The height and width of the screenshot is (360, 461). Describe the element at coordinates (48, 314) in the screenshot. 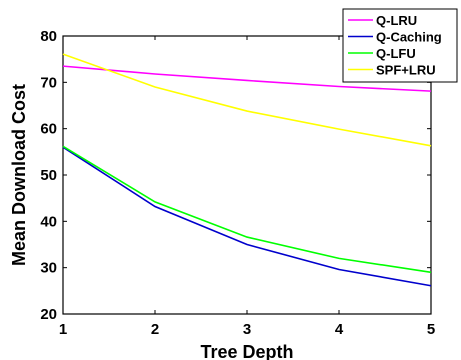

I see `y-tick-label: 20` at that location.